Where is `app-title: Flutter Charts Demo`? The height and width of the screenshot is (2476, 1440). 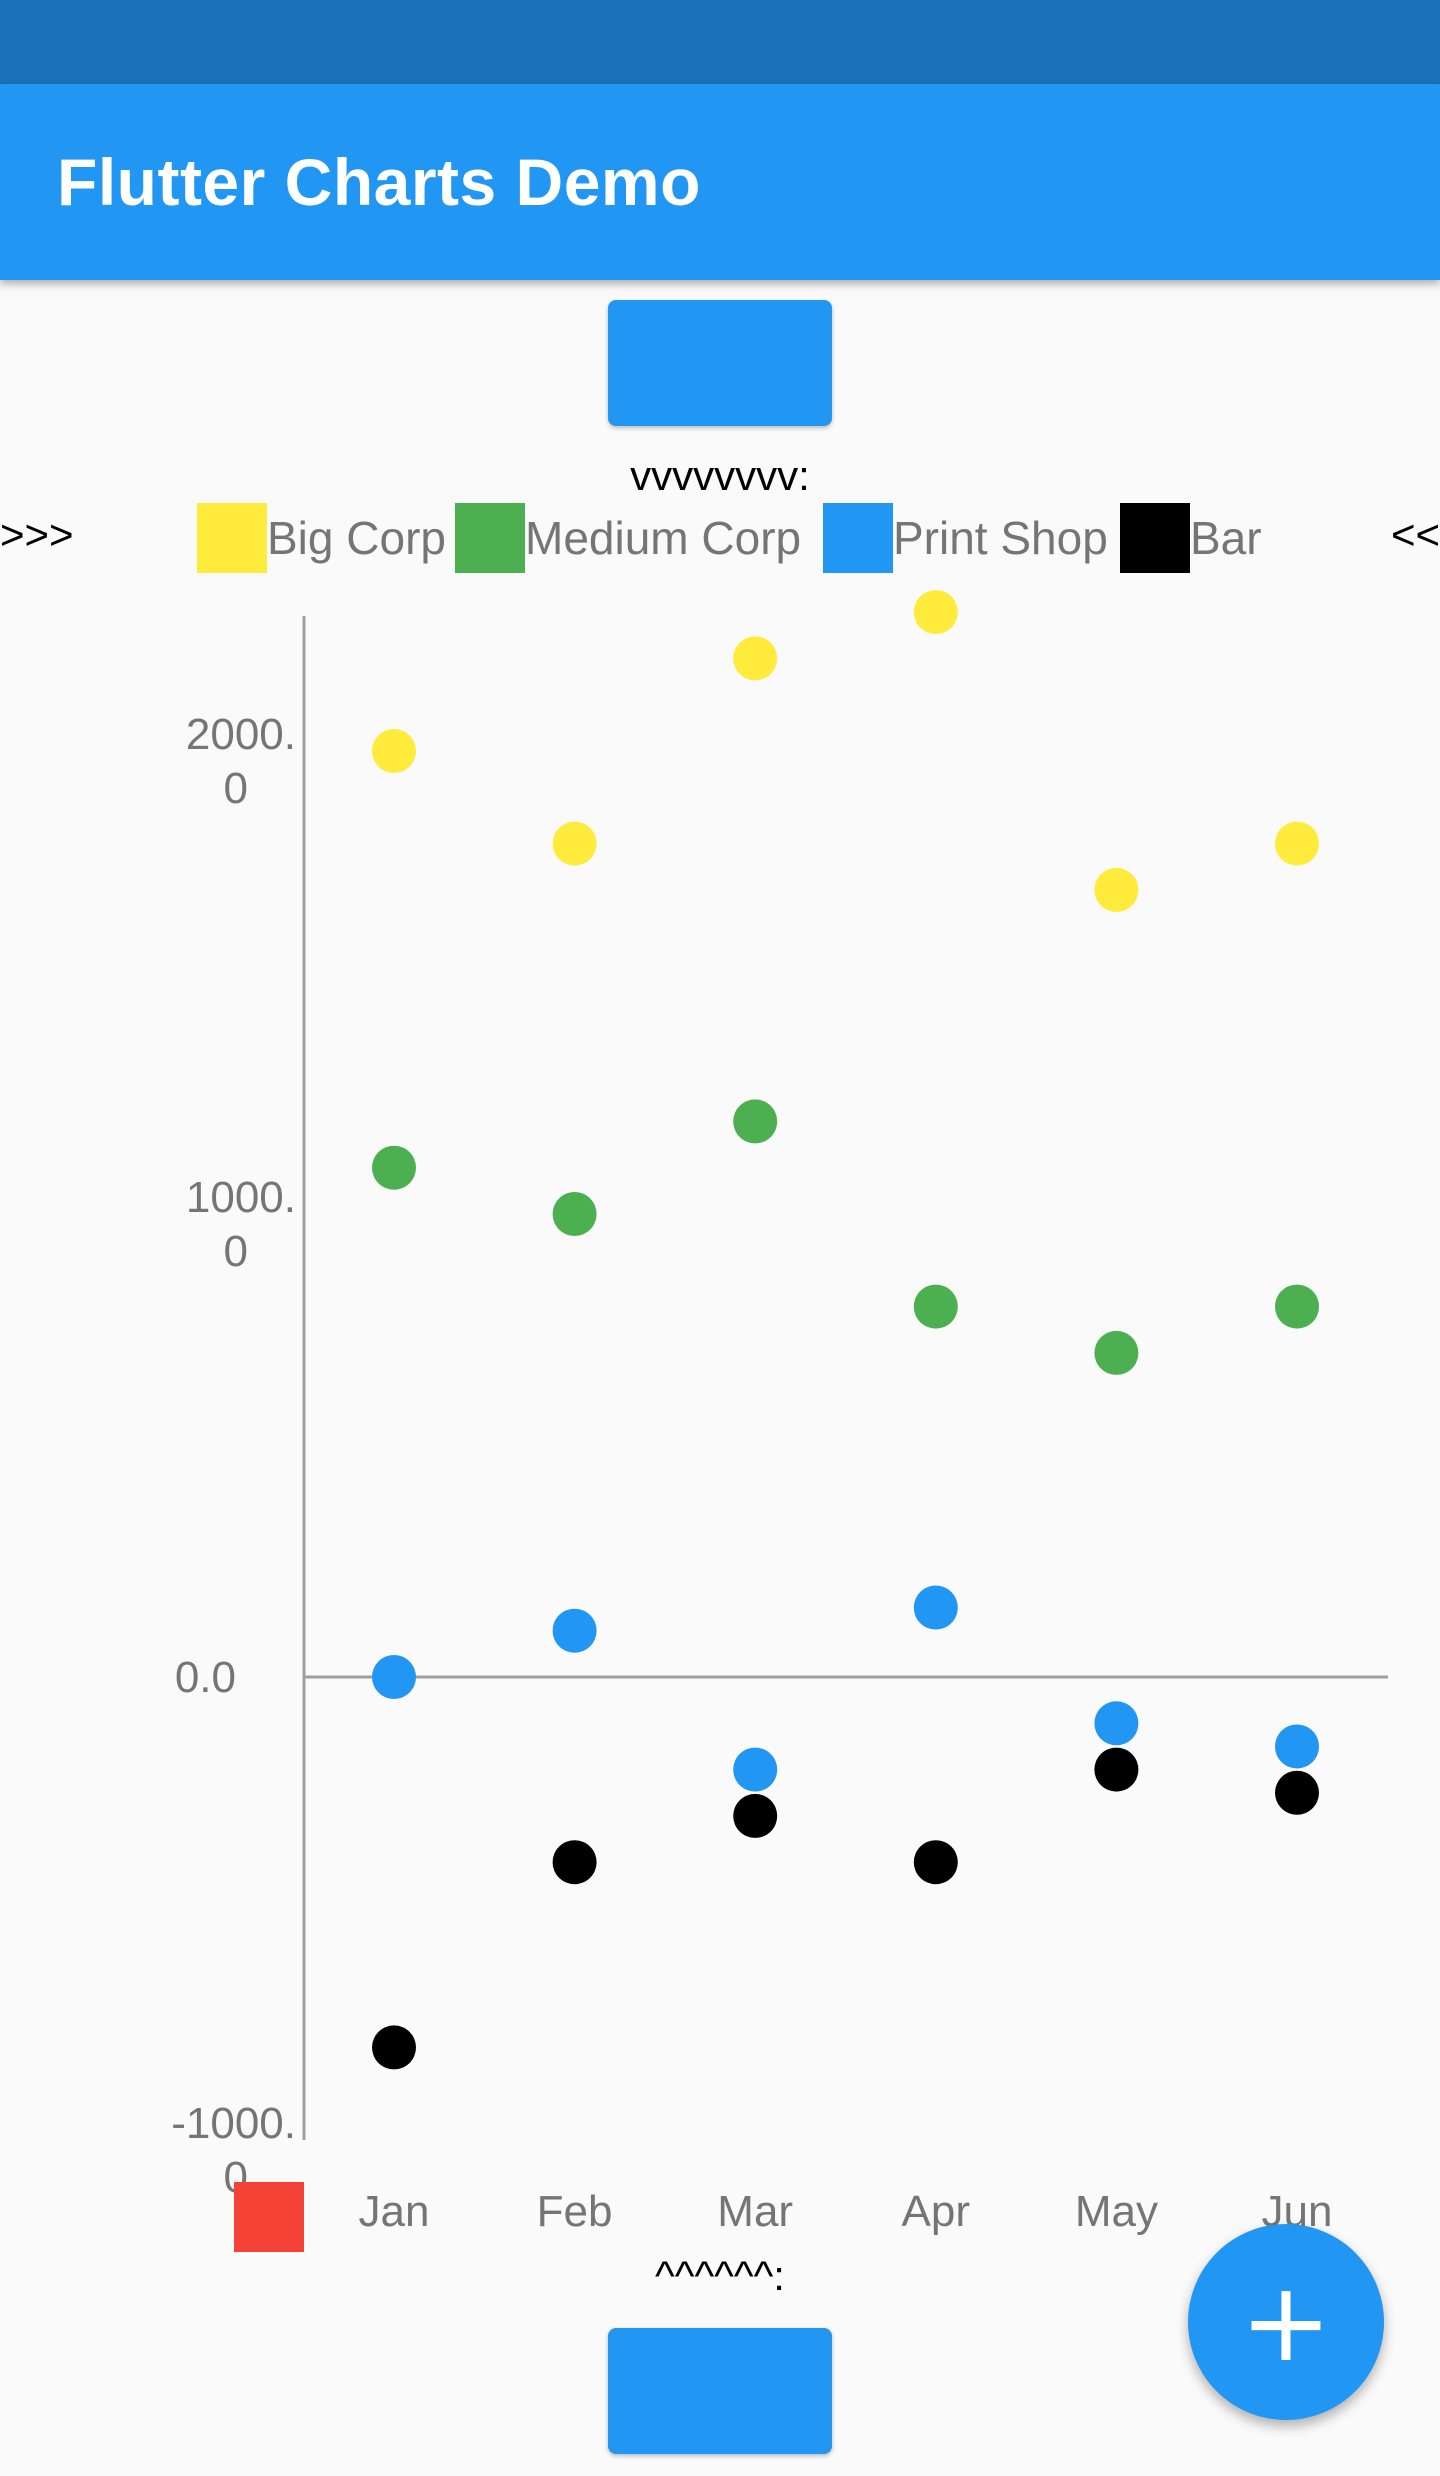
app-title: Flutter Charts Demo is located at coordinates (379, 182).